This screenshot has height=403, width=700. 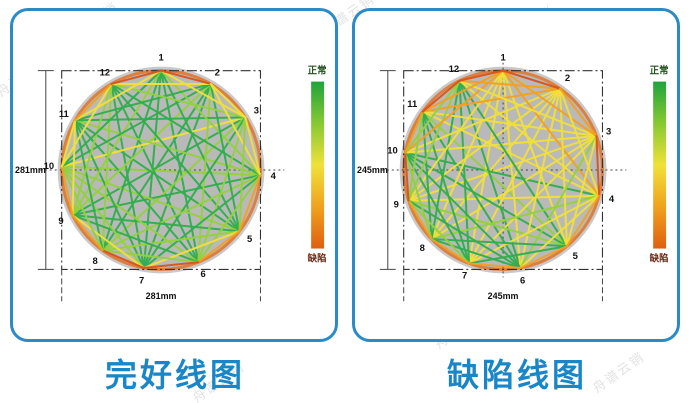 What do you see at coordinates (608, 132) in the screenshot?
I see `node-label-3: 3` at bounding box center [608, 132].